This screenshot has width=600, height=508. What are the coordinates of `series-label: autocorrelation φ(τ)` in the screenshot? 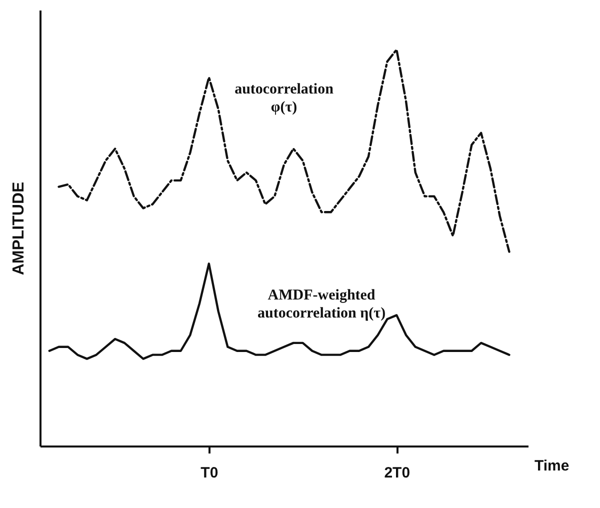 It's located at (284, 98).